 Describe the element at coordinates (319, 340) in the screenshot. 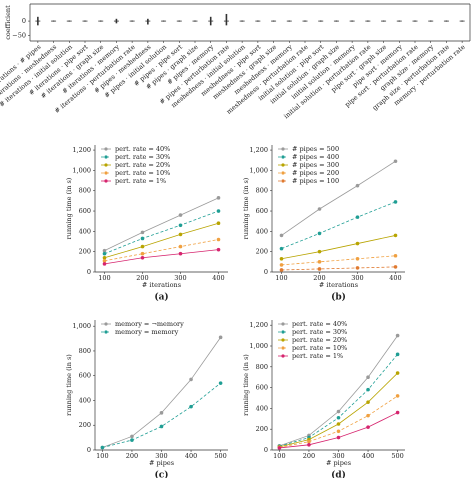

I see `legend-label: pert. rate = 20%` at that location.